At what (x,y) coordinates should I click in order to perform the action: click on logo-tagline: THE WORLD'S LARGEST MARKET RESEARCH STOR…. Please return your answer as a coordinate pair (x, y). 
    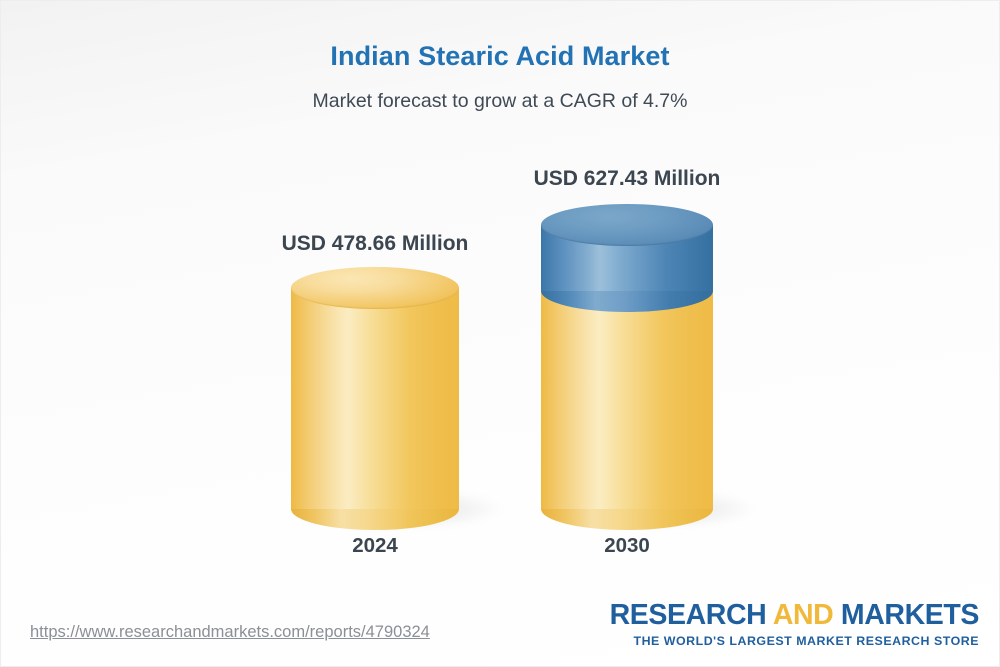
    Looking at the image, I should click on (806, 640).